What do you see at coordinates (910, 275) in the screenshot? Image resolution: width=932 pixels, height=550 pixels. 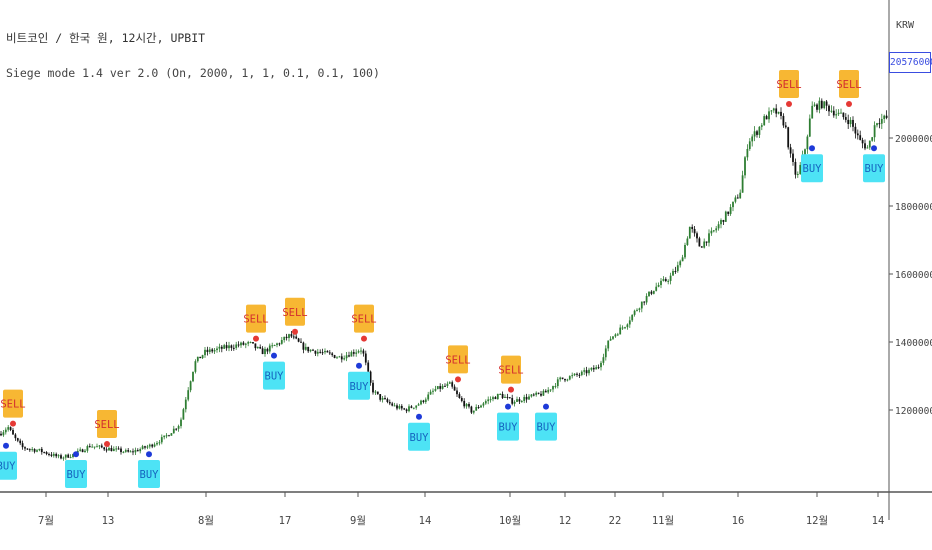 I see `price-axis: 12000000 14000000 16000000 18000000 20000000` at bounding box center [910, 275].